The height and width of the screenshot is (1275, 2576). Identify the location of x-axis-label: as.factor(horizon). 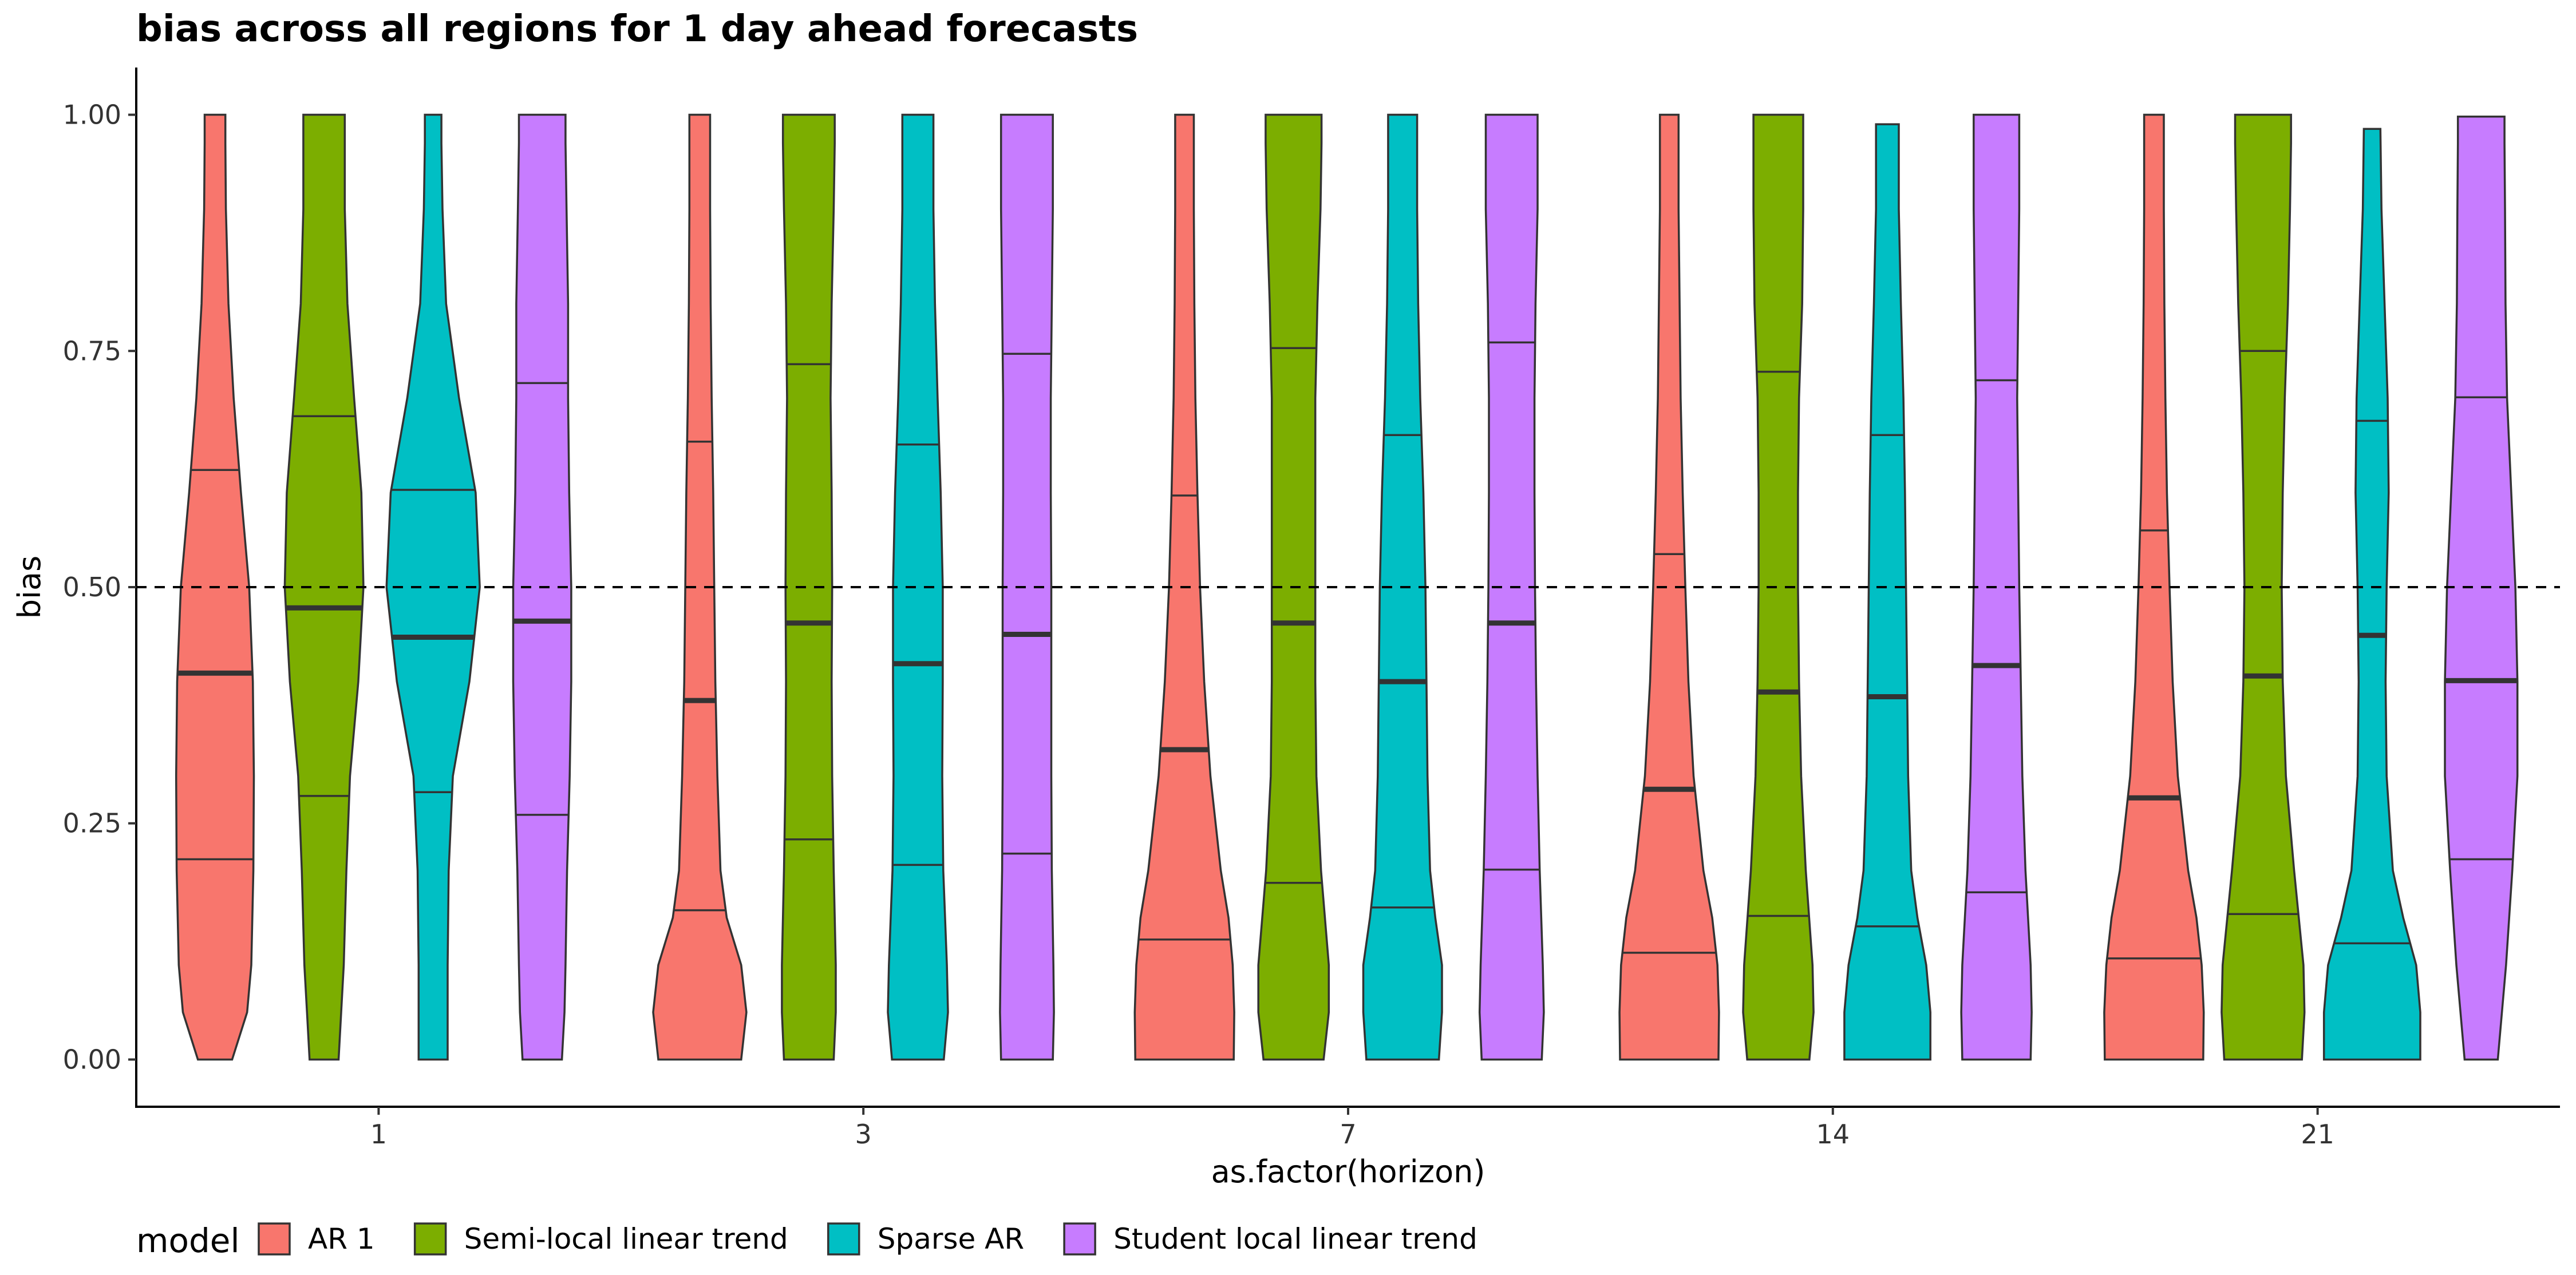
(1348, 1172).